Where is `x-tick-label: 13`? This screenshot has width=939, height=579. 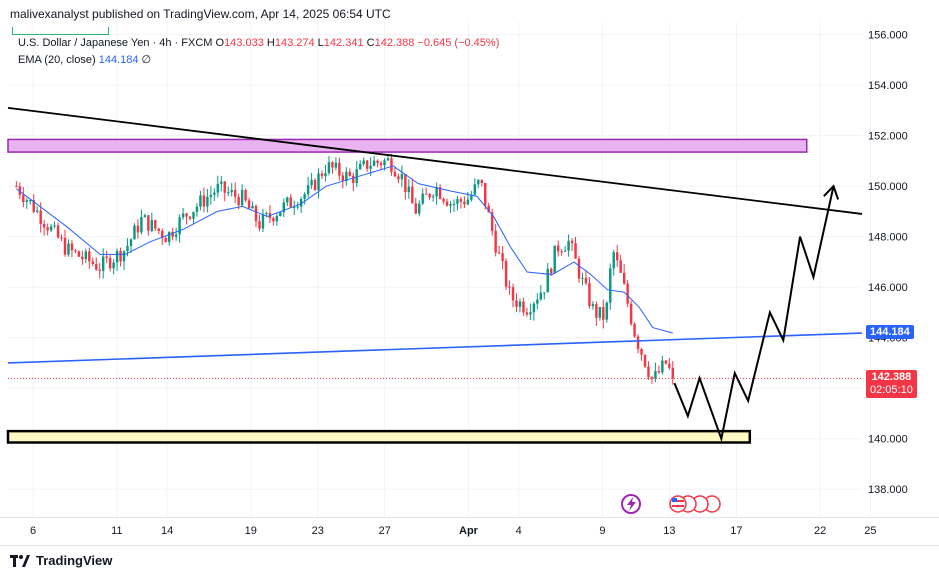
x-tick-label: 13 is located at coordinates (669, 531).